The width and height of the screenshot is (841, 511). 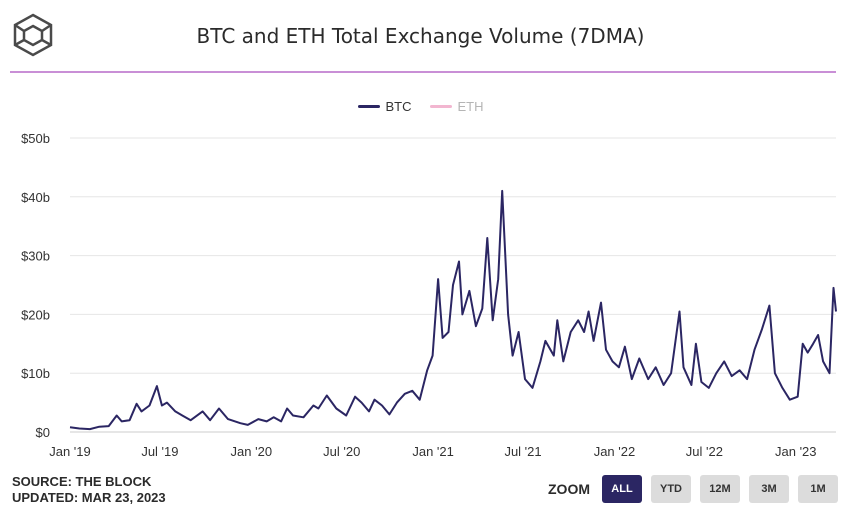 What do you see at coordinates (35, 138) in the screenshot?
I see `y-tick-label: $50b` at bounding box center [35, 138].